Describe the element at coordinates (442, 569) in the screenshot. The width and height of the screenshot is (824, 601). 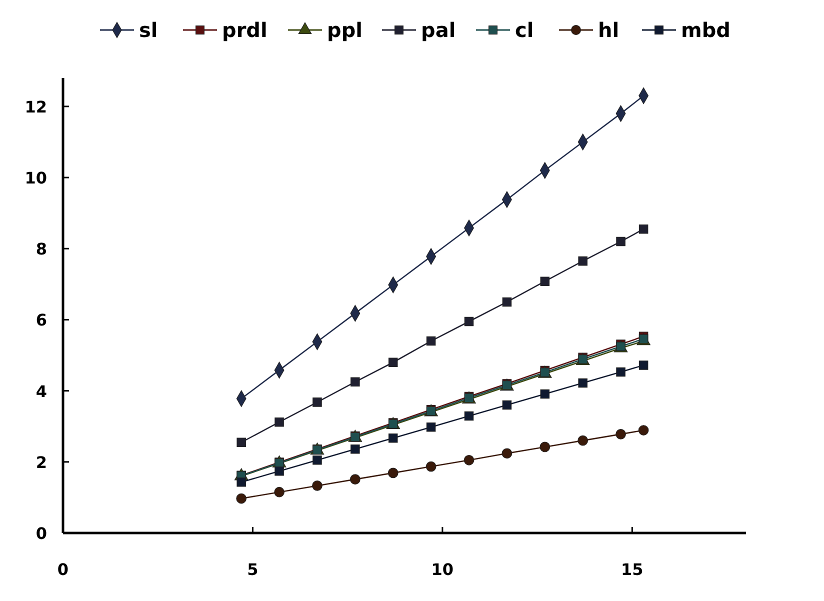
I see `x-tick-label: 10` at that location.